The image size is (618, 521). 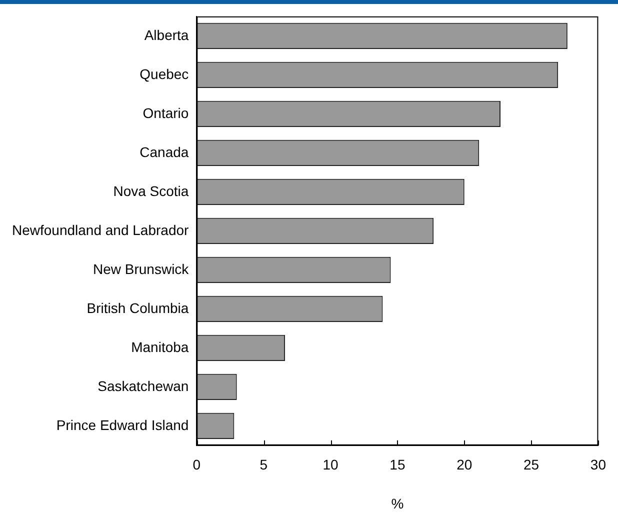 What do you see at coordinates (196, 464) in the screenshot?
I see `x-tick-label: 0` at bounding box center [196, 464].